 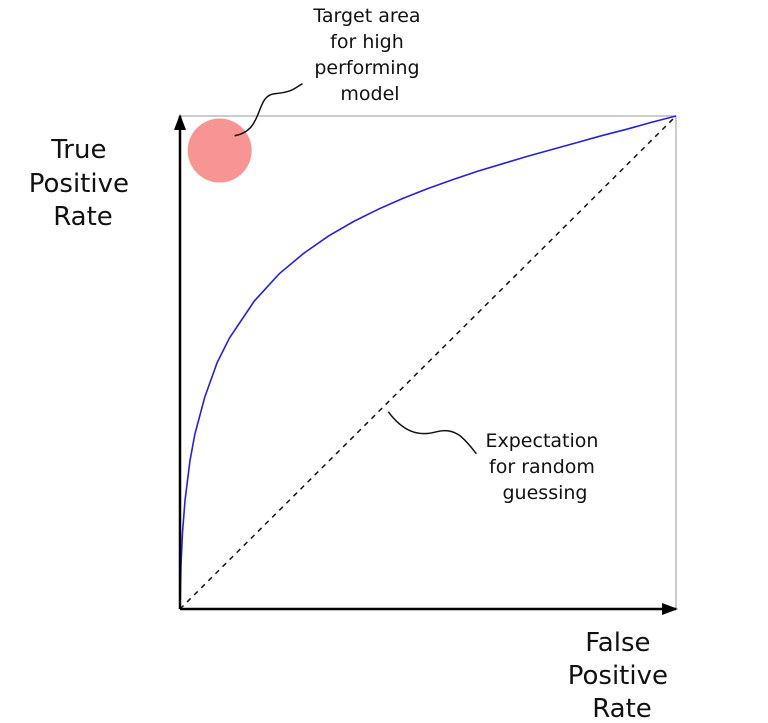 What do you see at coordinates (545, 467) in the screenshot?
I see `random-annotation-text: Expectation for random guessing` at bounding box center [545, 467].